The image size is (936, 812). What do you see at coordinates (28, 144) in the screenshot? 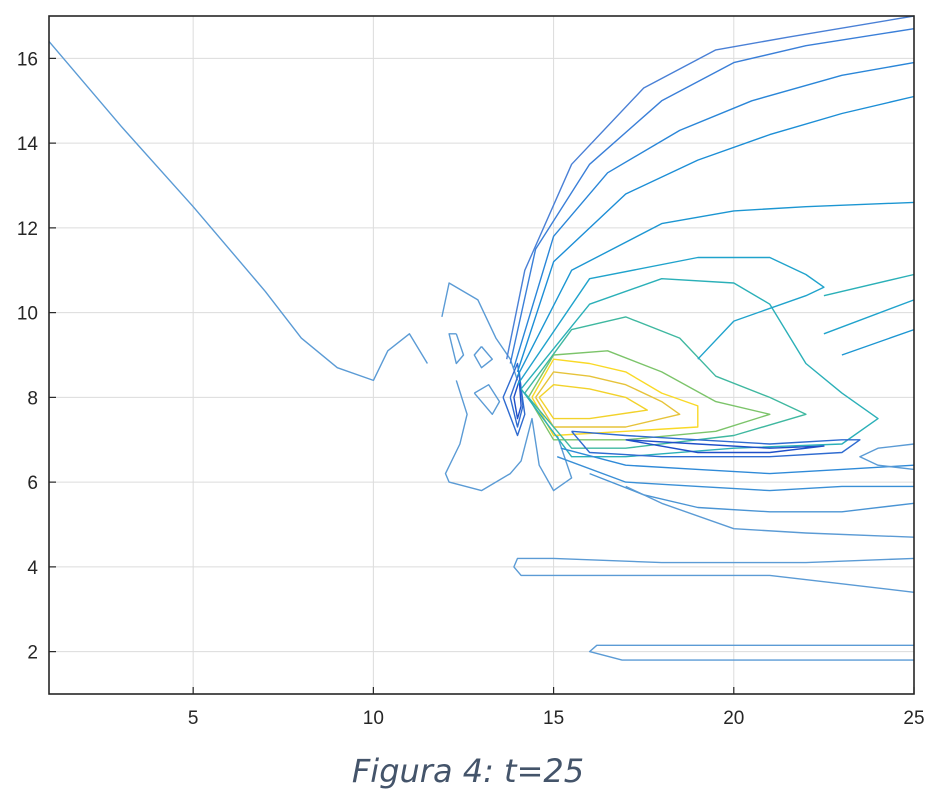
I see `y-tick-label: 14` at bounding box center [28, 144].